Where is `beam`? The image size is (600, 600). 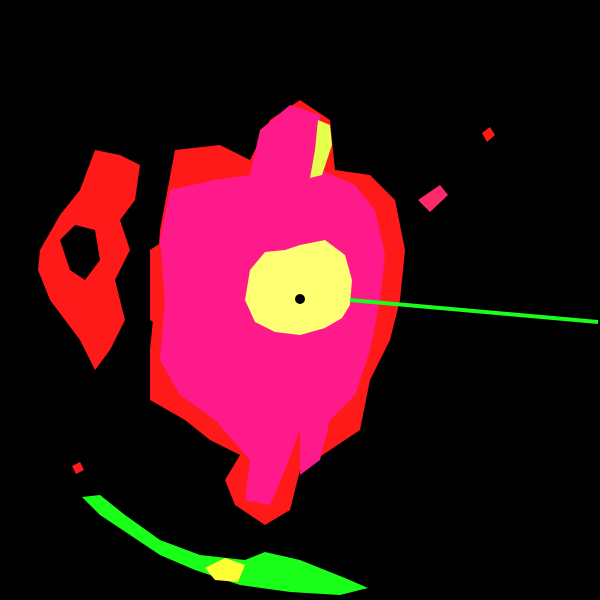
beam is located at coordinates (474, 311).